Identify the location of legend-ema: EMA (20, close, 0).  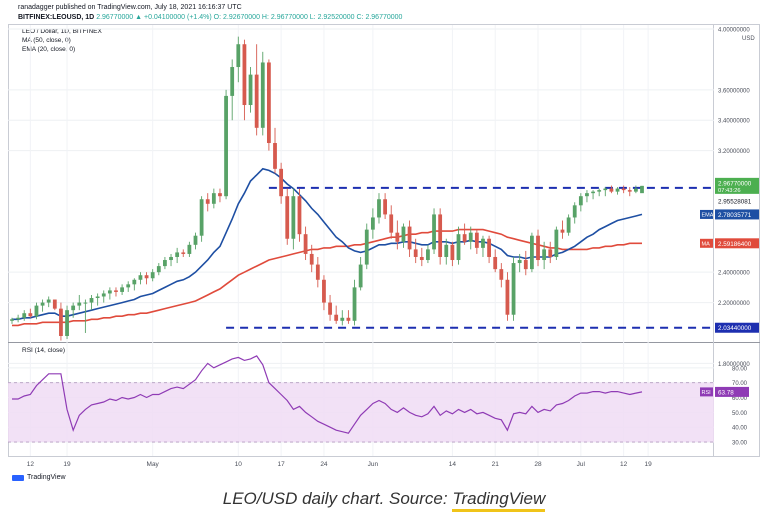
(49, 49).